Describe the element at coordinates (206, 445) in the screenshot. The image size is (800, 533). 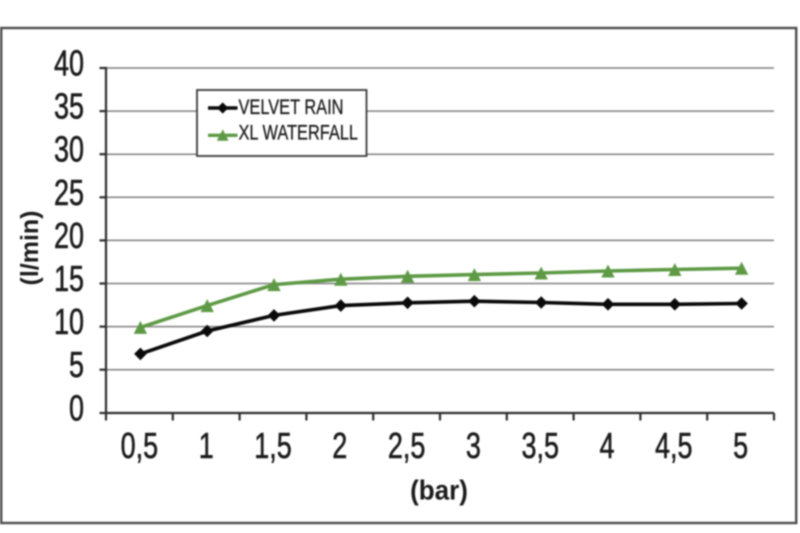
I see `svg-text: 1` at that location.